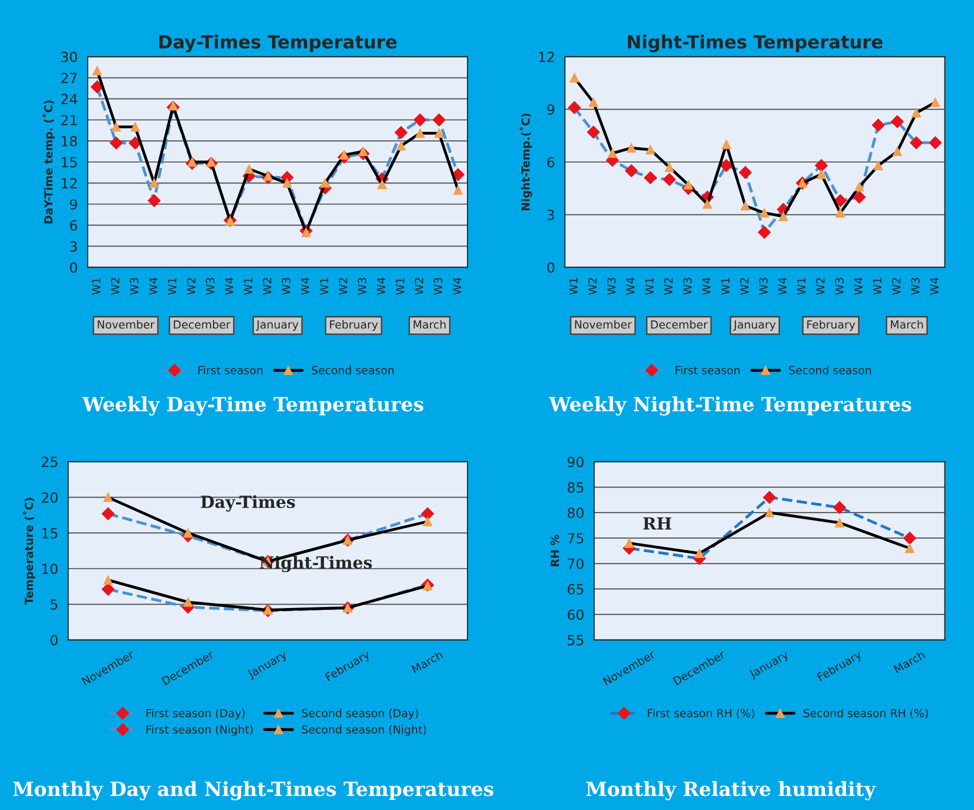 Image resolution: width=974 pixels, height=810 pixels. I want to click on y-tick-label: 85, so click(576, 487).